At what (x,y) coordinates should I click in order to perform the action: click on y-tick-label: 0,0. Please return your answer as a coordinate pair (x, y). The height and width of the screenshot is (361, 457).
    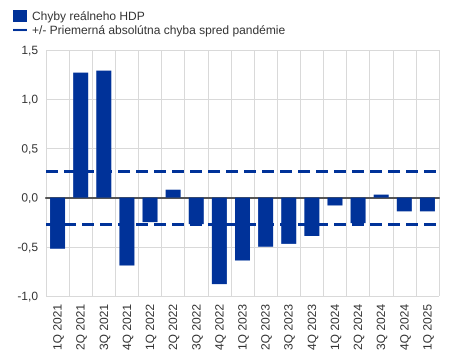
    Looking at the image, I should click on (29, 197).